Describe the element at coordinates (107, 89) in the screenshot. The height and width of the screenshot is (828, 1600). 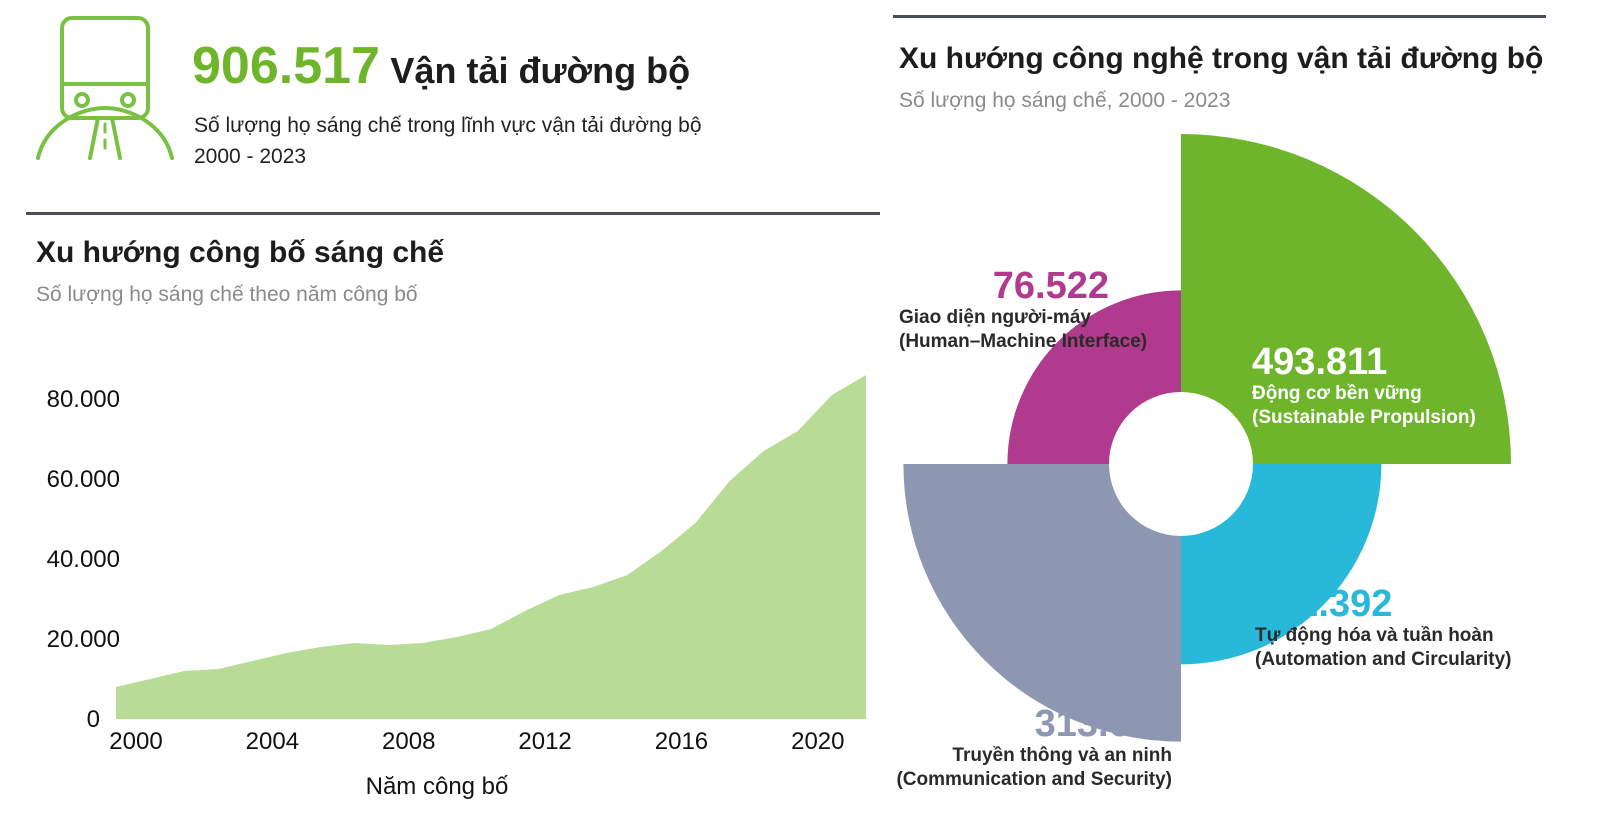
I see `road-vehicle-icon` at that location.